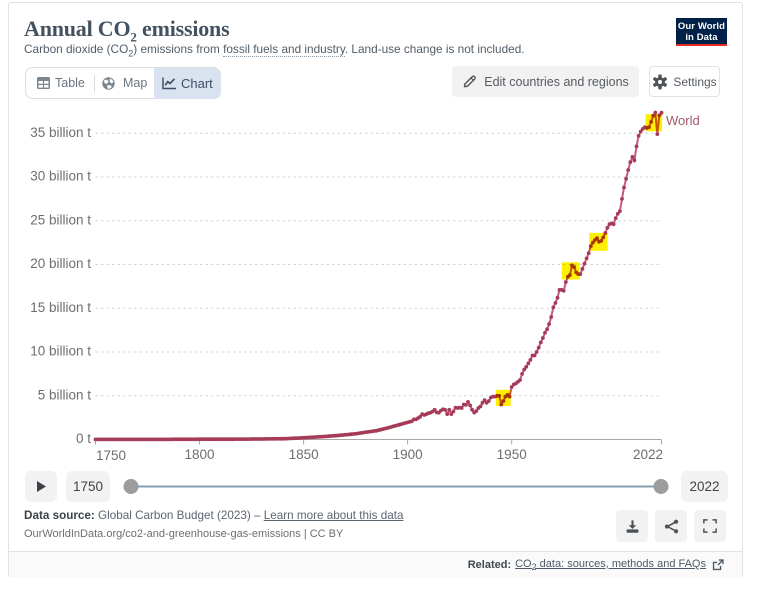 Image resolution: width=765 pixels, height=592 pixels. Describe the element at coordinates (111, 455) in the screenshot. I see `svg-text: 1750` at that location.